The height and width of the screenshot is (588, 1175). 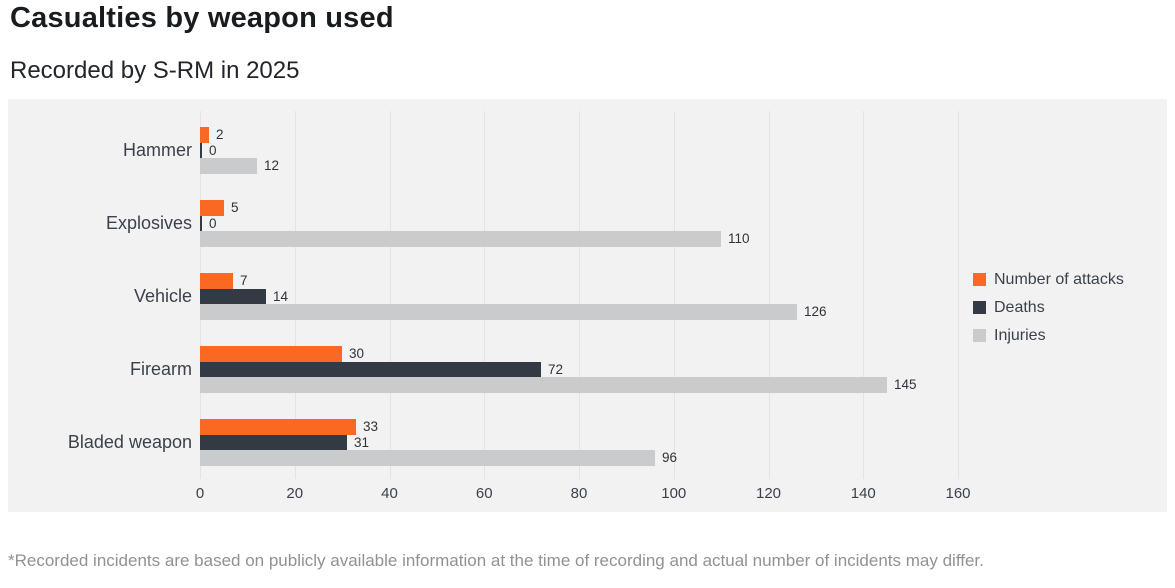 I want to click on legend-label-attacks: Number of attacks, so click(x=1059, y=279).